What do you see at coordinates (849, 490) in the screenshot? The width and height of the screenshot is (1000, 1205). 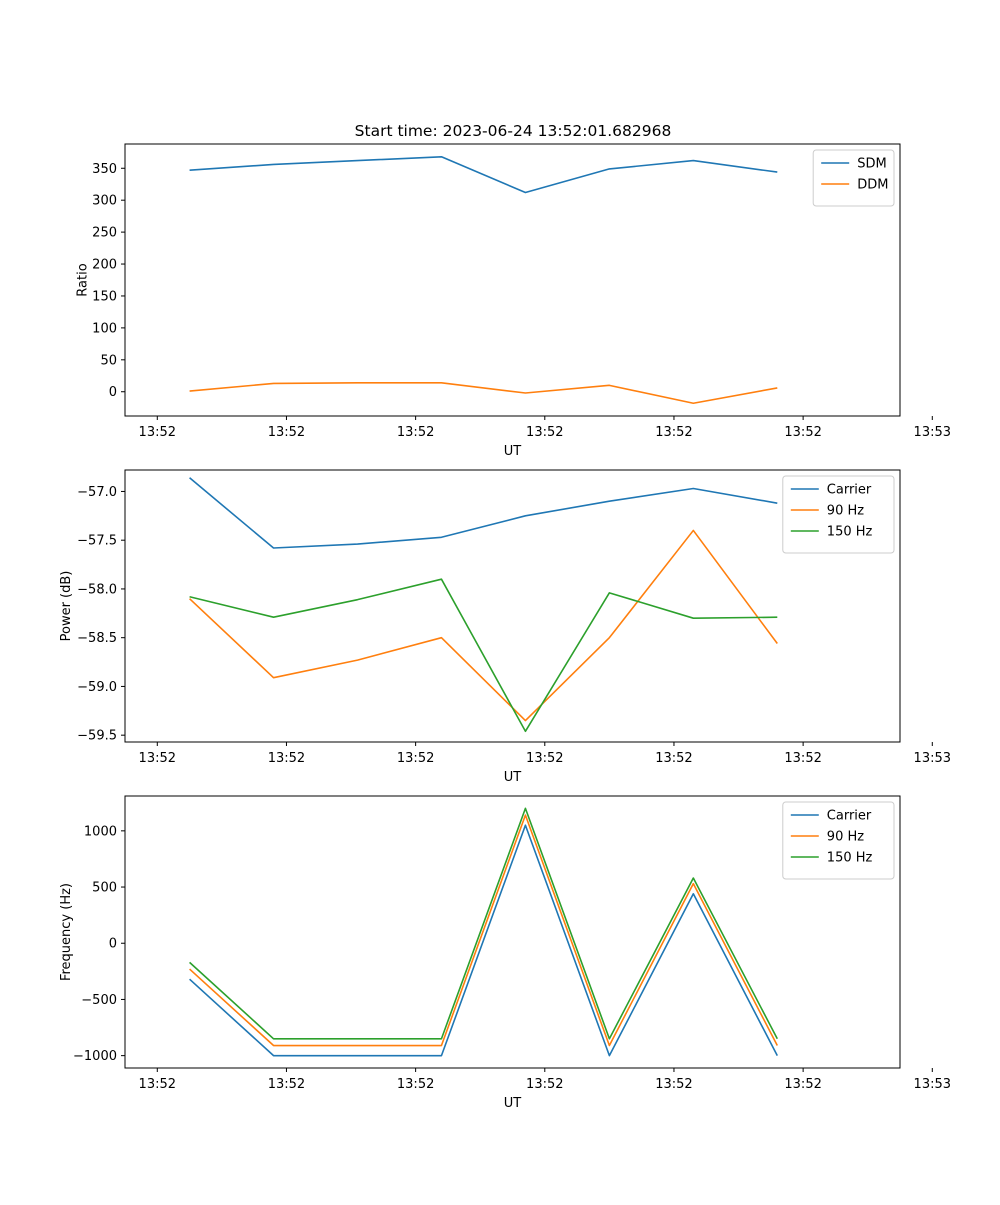 I see `power-legend-label: Carrier` at bounding box center [849, 490].